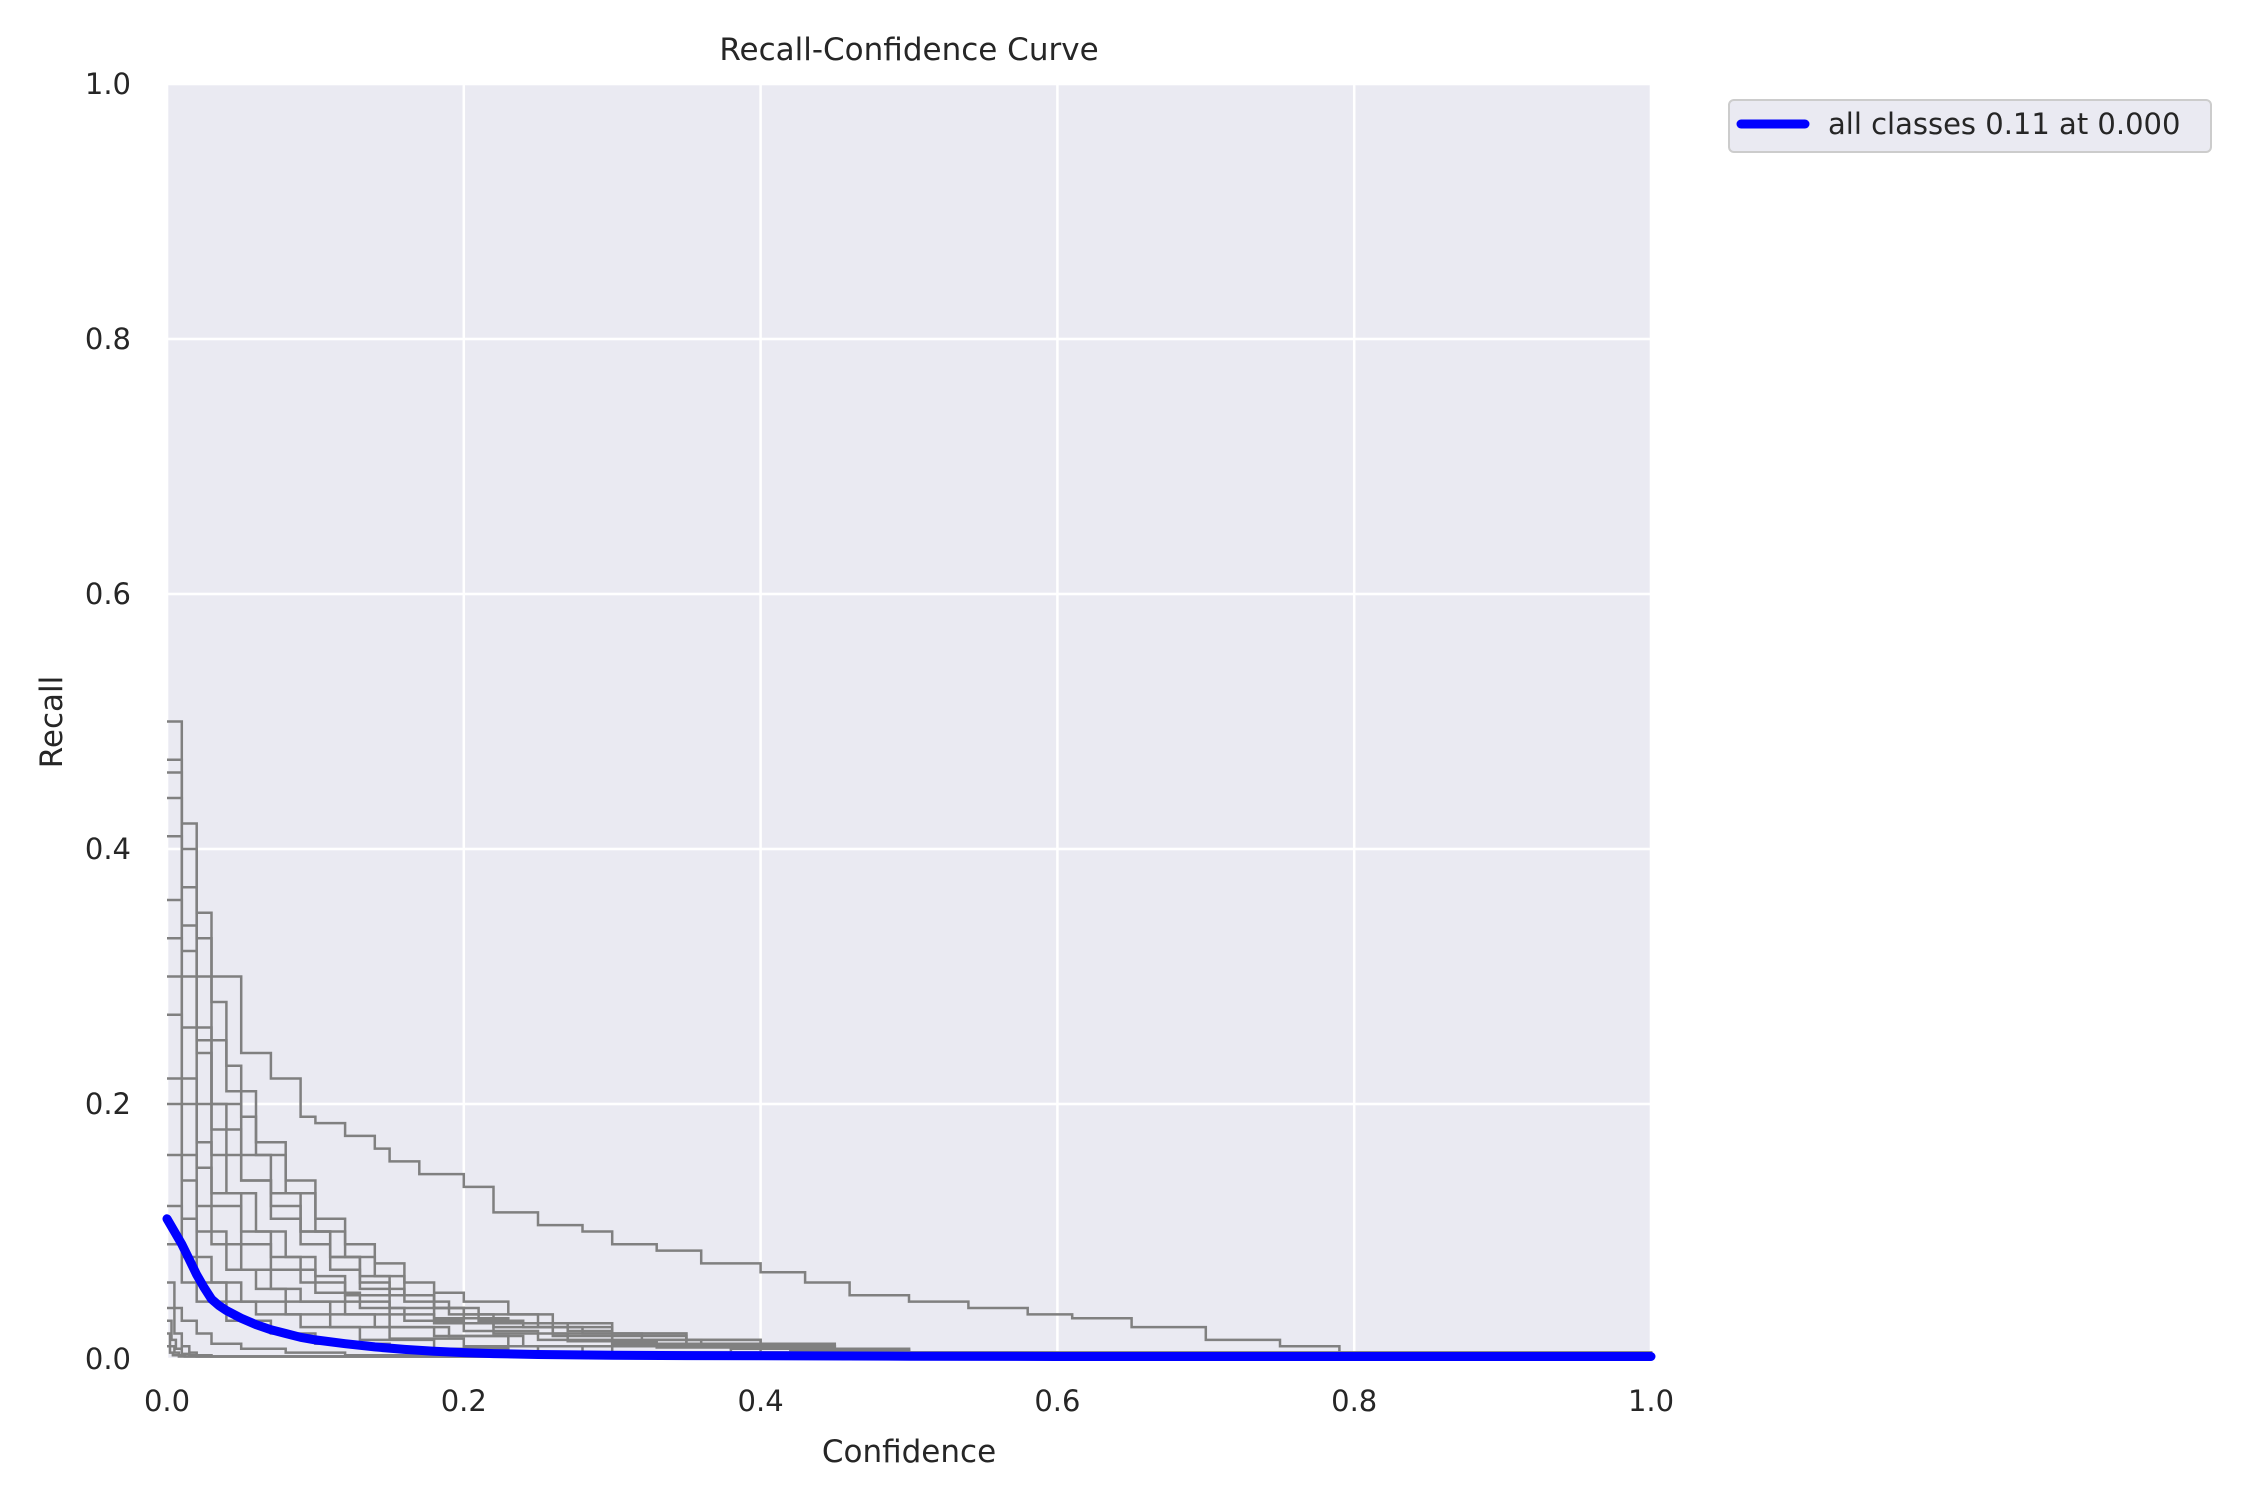 The width and height of the screenshot is (2250, 1500). I want to click on y-tick-label: 0.0, so click(108, 1359).